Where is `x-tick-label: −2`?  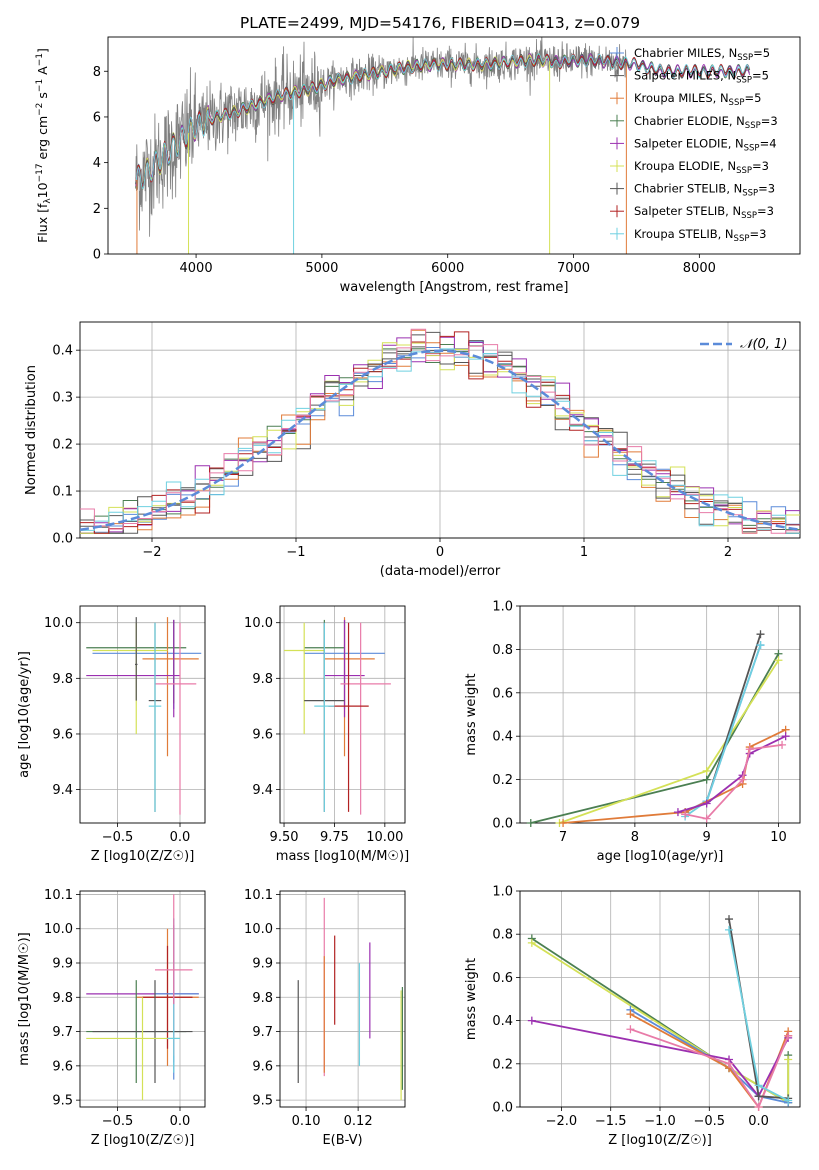 x-tick-label: −2 is located at coordinates (151, 552).